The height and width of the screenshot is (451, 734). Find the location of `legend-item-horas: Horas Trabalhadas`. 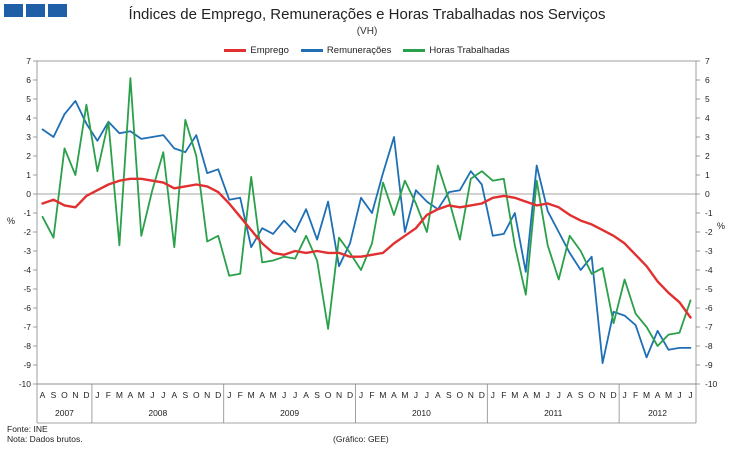

legend-item-horas: Horas Trabalhadas is located at coordinates (456, 50).